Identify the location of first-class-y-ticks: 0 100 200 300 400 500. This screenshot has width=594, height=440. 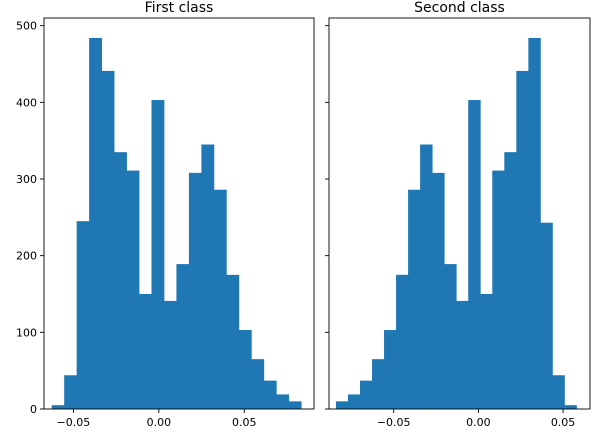
(30, 218).